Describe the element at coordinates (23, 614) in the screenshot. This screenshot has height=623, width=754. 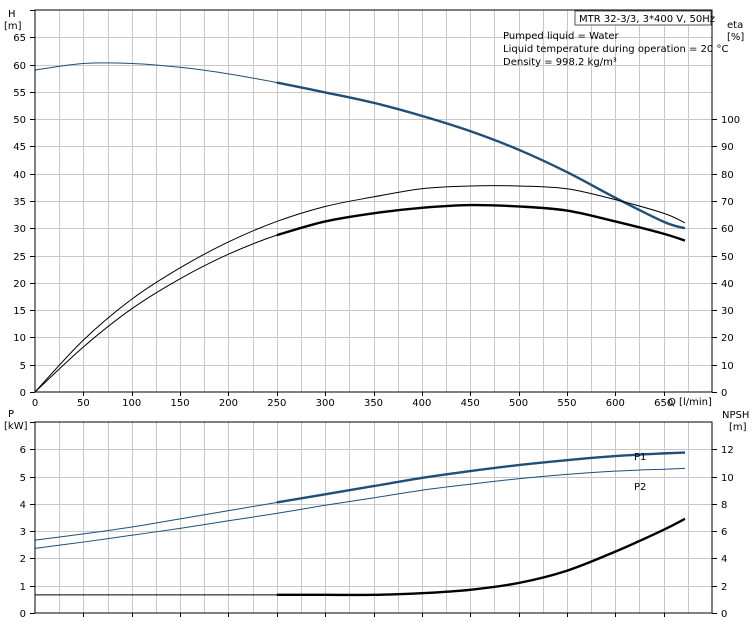
I see `bottom-left-tick-label: 0` at that location.